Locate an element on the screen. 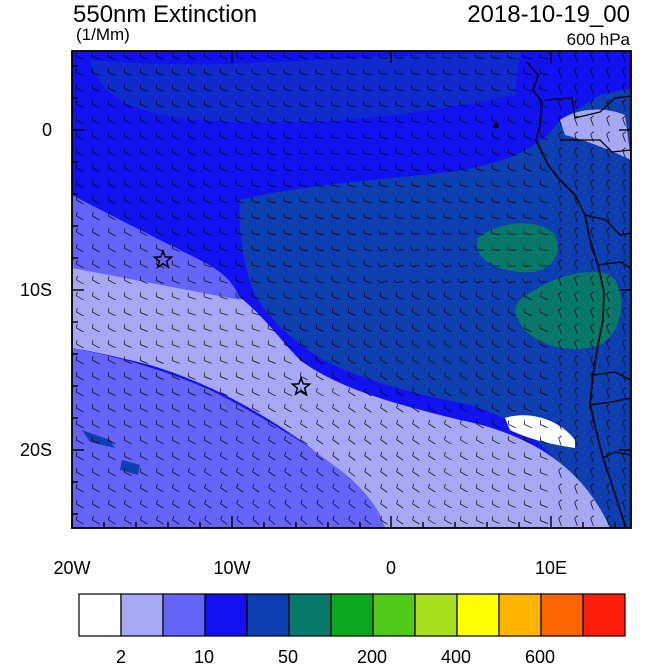 This screenshot has width=650, height=668. x-tick-label: 0 is located at coordinates (391, 568).